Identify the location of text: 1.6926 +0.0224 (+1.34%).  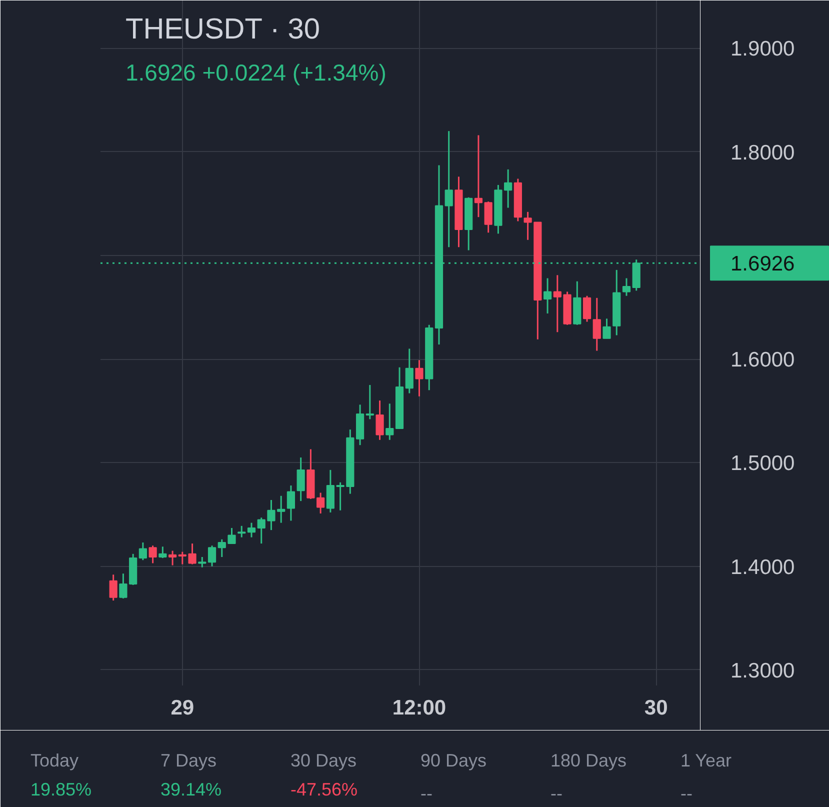
(256, 73).